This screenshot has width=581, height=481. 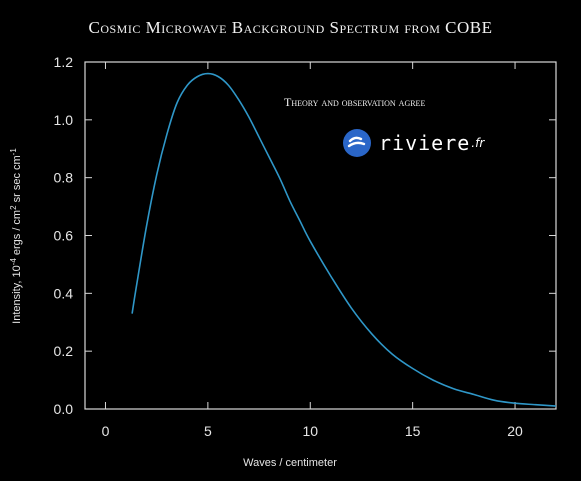 I want to click on watermark: riviere .fr, so click(x=413, y=143).